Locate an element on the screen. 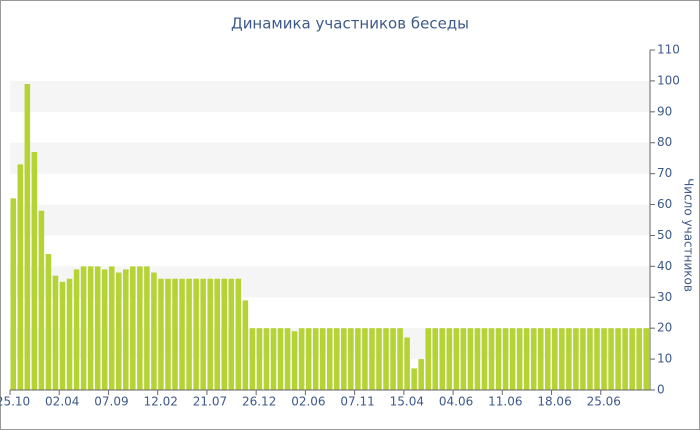 The image size is (700, 430). x-tick-label: 26.12 is located at coordinates (259, 402).